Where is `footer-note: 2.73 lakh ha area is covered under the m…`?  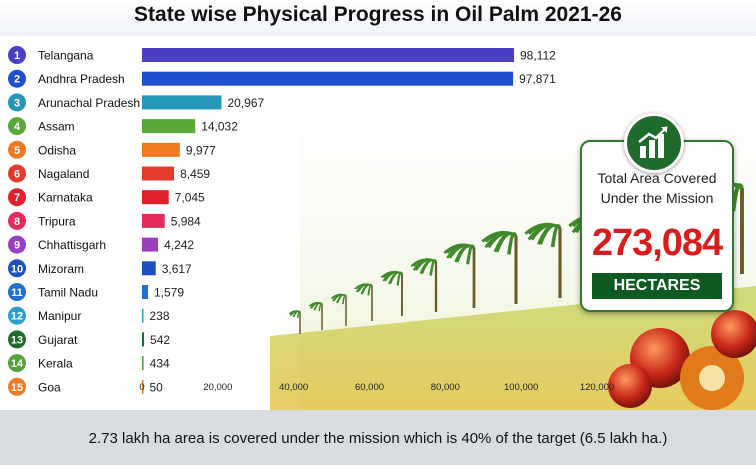 footer-note: 2.73 lakh ha area is covered under the m… is located at coordinates (378, 438).